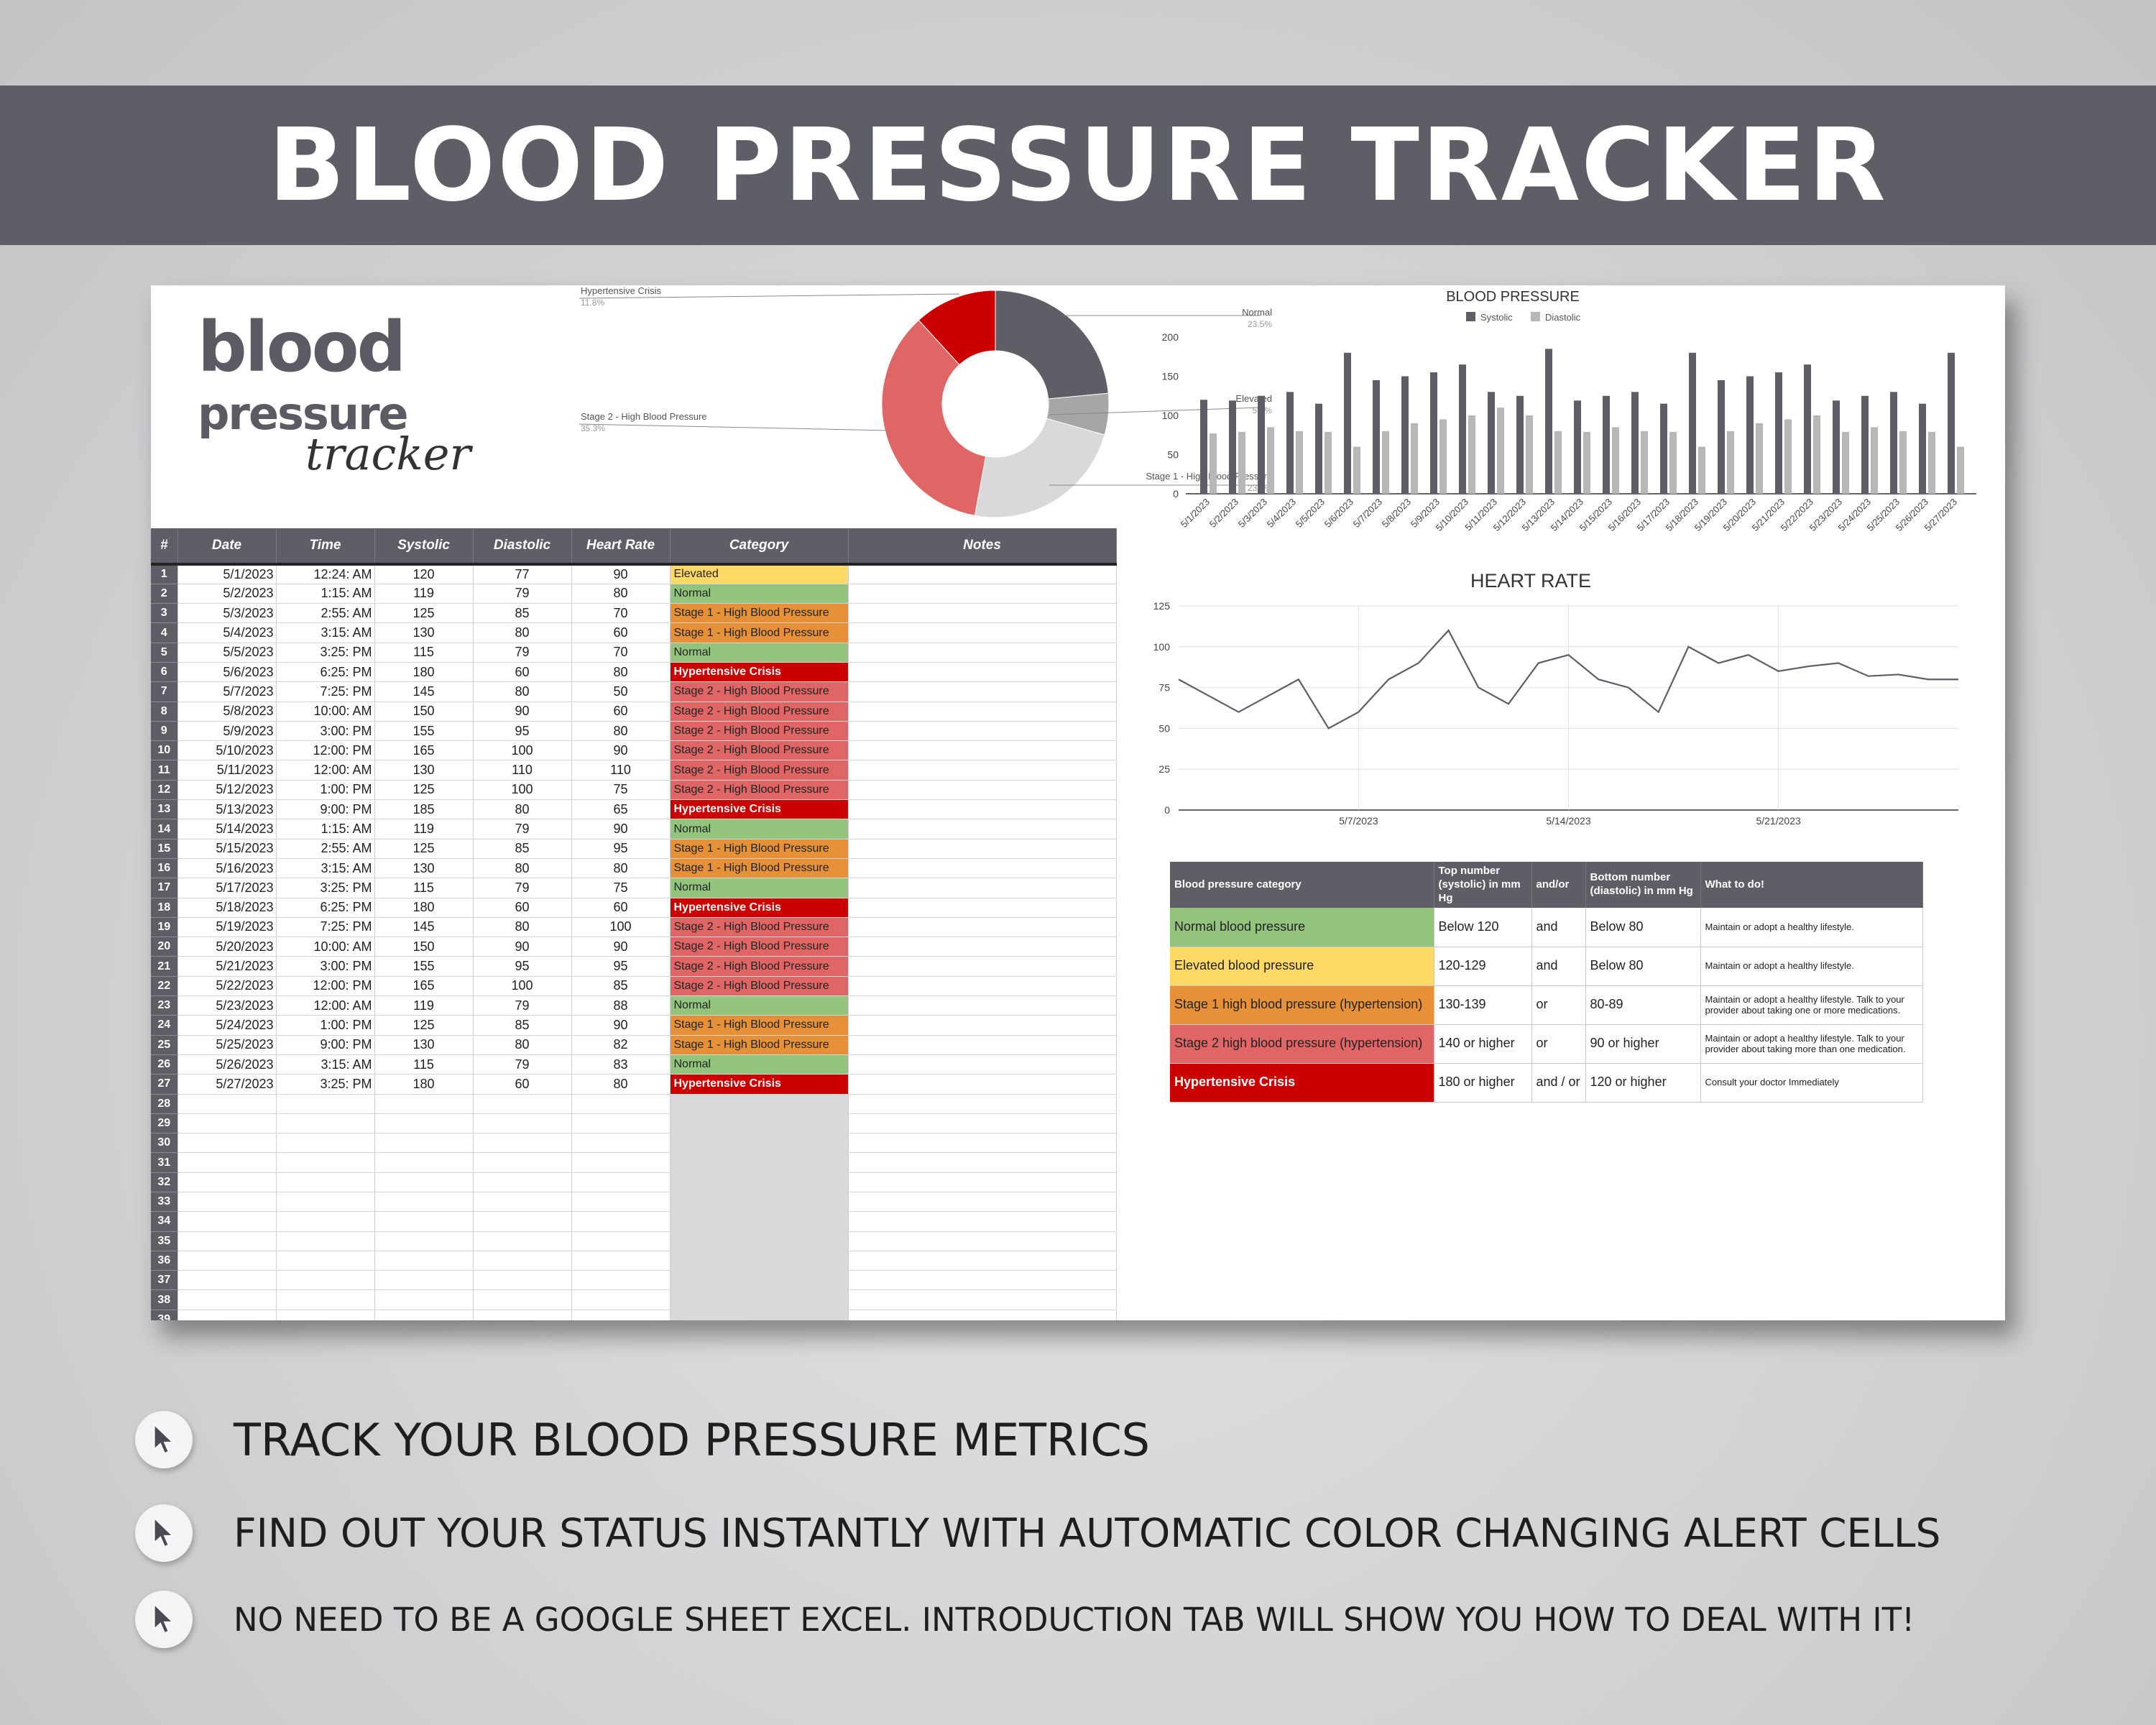 The height and width of the screenshot is (1725, 2156). What do you see at coordinates (164, 809) in the screenshot?
I see `row-number: 13` at bounding box center [164, 809].